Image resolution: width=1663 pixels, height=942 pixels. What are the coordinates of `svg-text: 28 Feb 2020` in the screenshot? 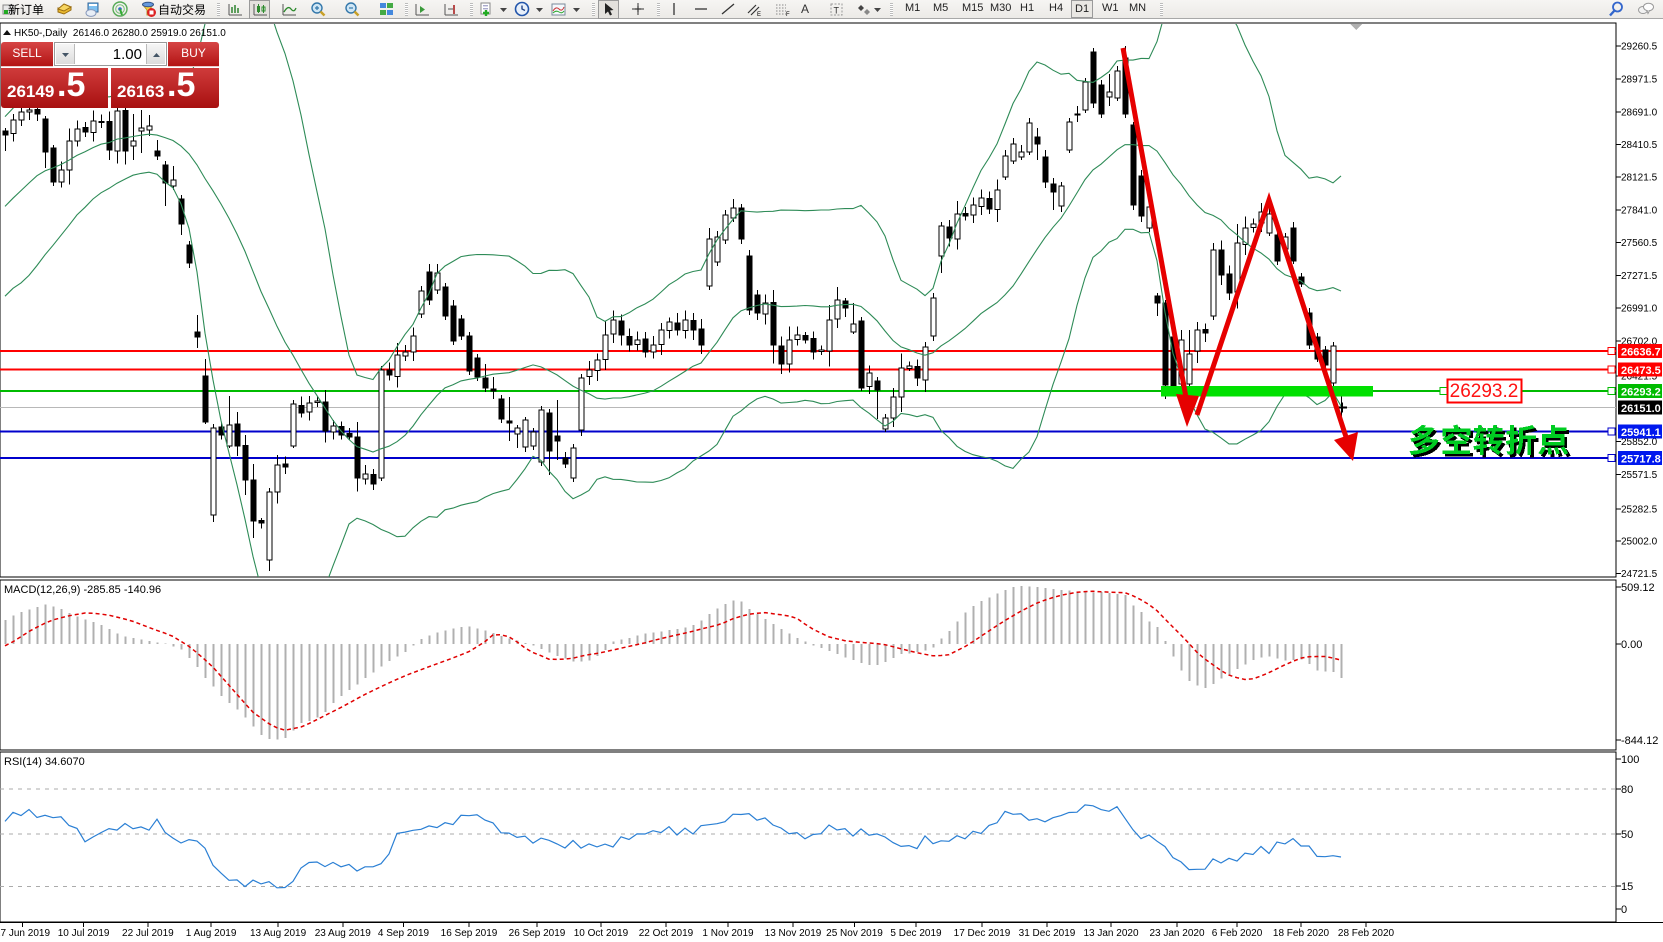 It's located at (1366, 933).